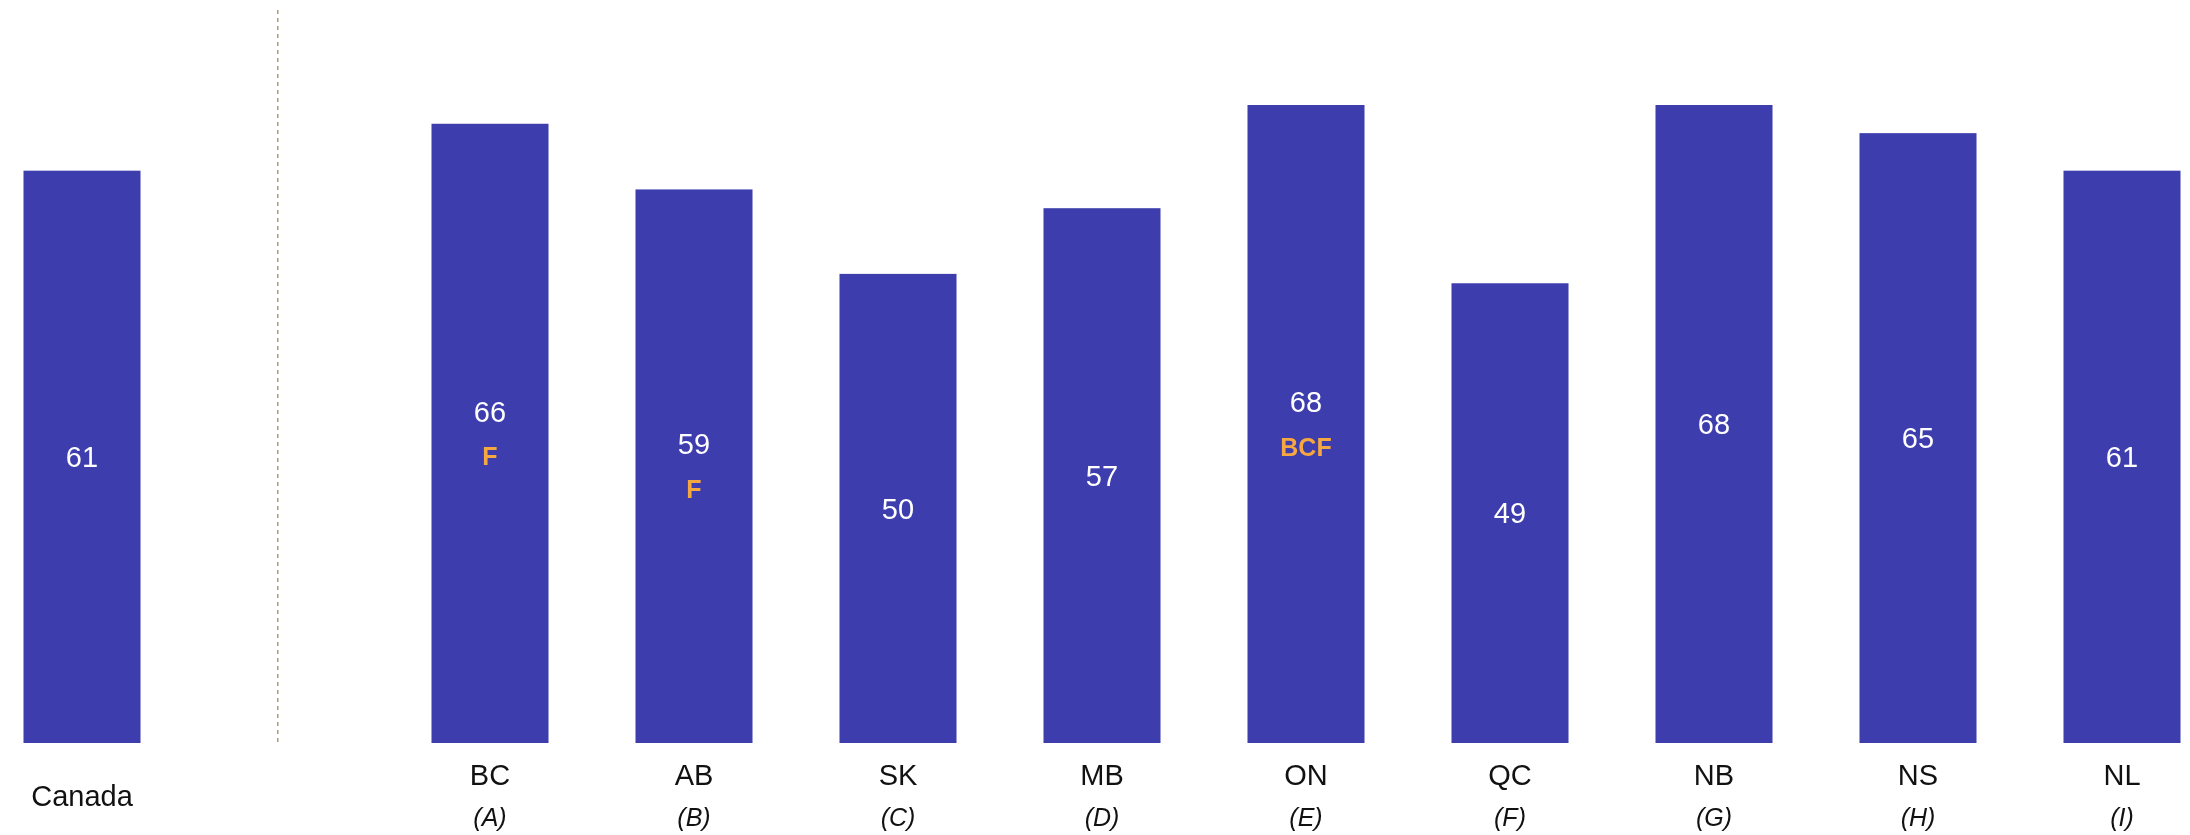  Describe the element at coordinates (694, 795) in the screenshot. I see `x-tick-label: AB (B)` at that location.